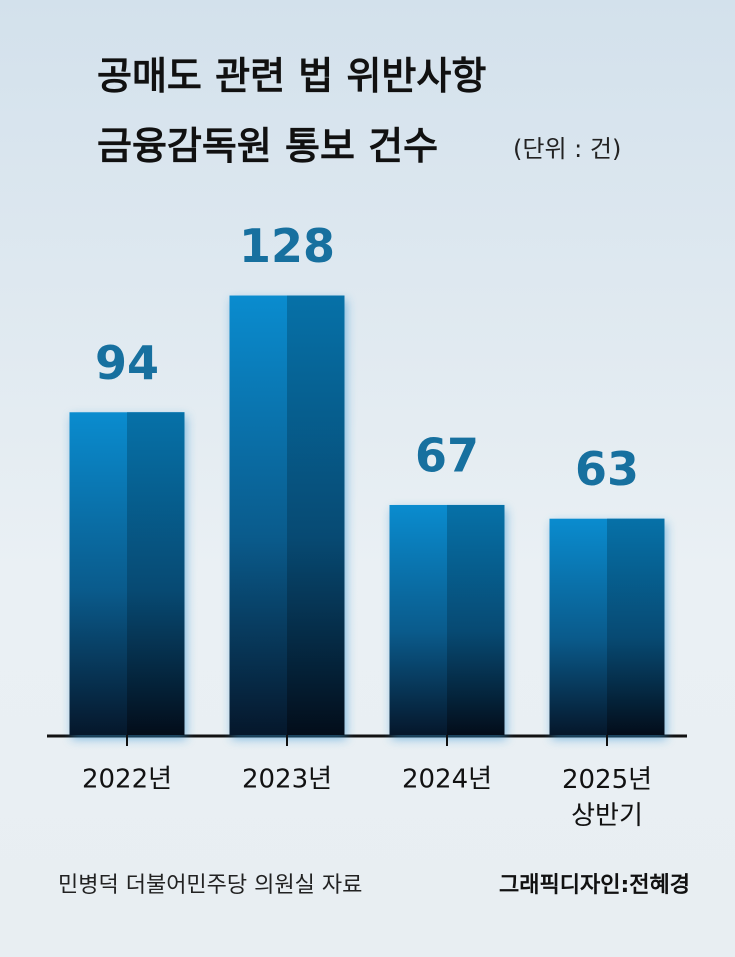  I want to click on chart-title: 공매도 관련 법 위반사항 금융감독원 통보 건수, so click(291, 111).